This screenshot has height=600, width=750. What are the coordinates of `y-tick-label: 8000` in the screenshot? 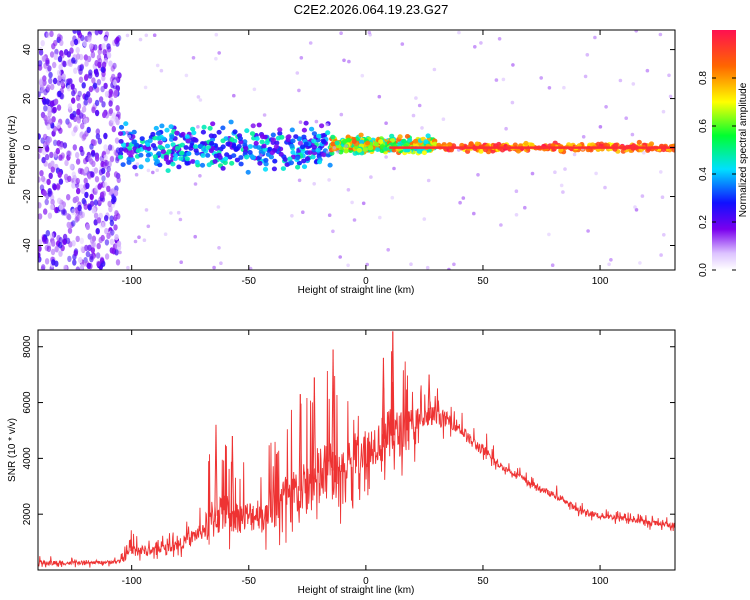 It's located at (27, 346).